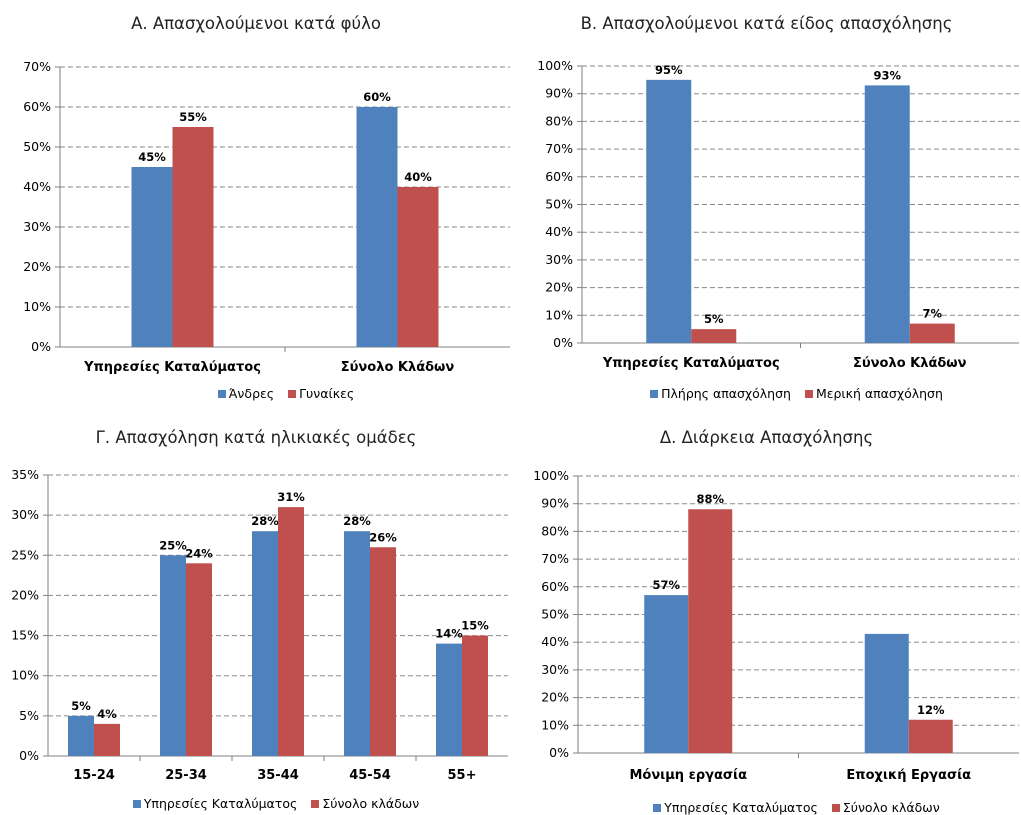 The height and width of the screenshot is (815, 1021). What do you see at coordinates (398, 367) in the screenshot?
I see `x-category-label: Σύνολο Κλάδων` at bounding box center [398, 367].